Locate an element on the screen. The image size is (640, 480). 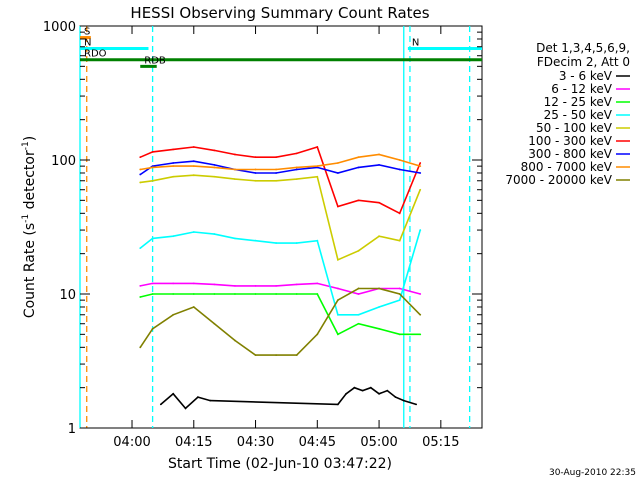
x-tick-label: 05:00 is located at coordinates (378, 442).